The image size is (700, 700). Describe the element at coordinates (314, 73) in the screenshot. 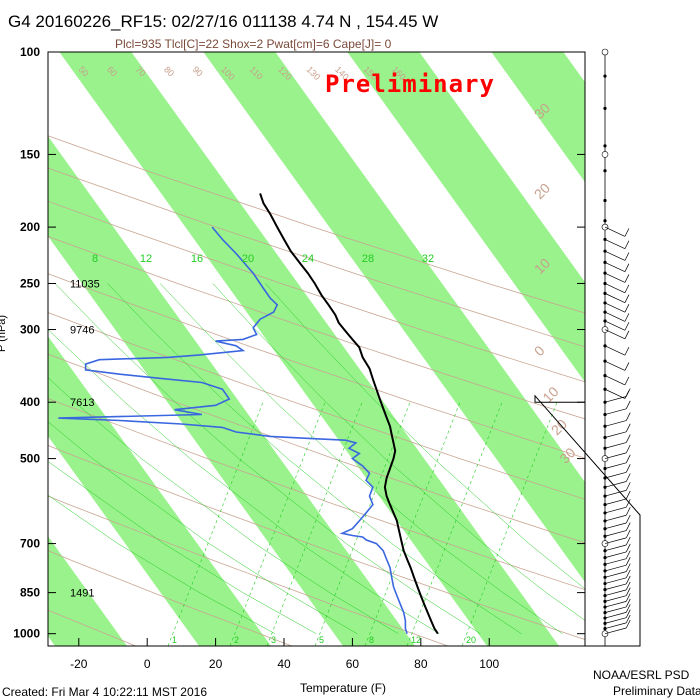

I see `isotherm-label: 130` at that location.